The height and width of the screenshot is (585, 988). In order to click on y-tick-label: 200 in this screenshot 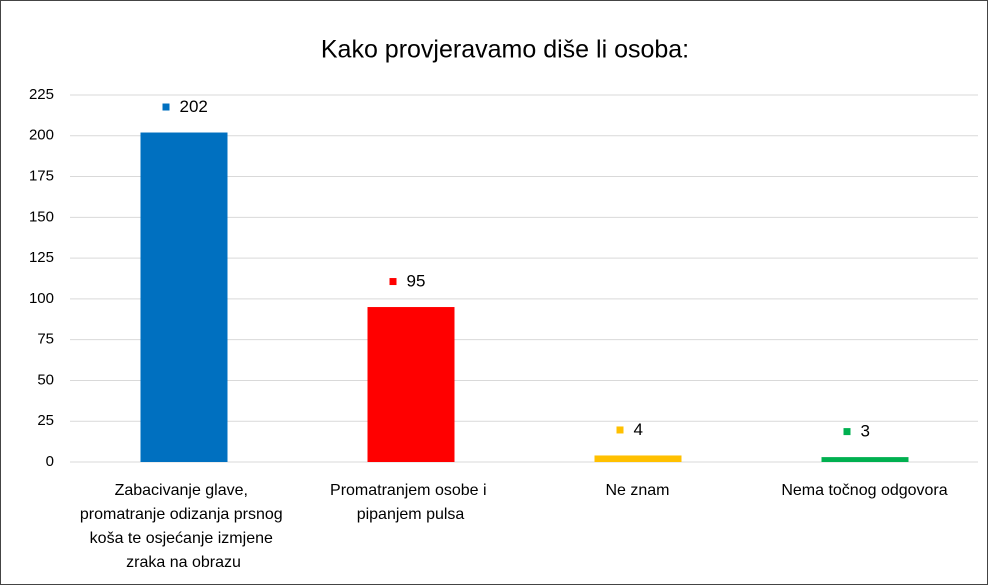, I will do `click(41, 135)`.